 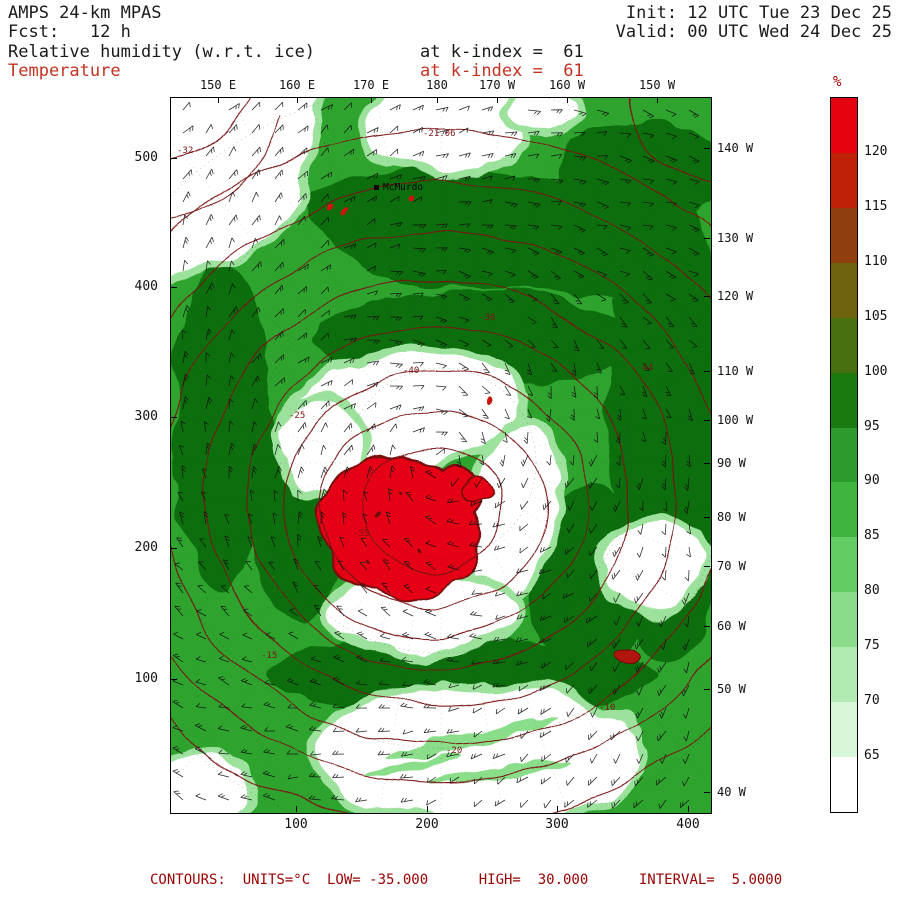 What do you see at coordinates (403, 187) in the screenshot?
I see `station-label: McMurdo` at bounding box center [403, 187].